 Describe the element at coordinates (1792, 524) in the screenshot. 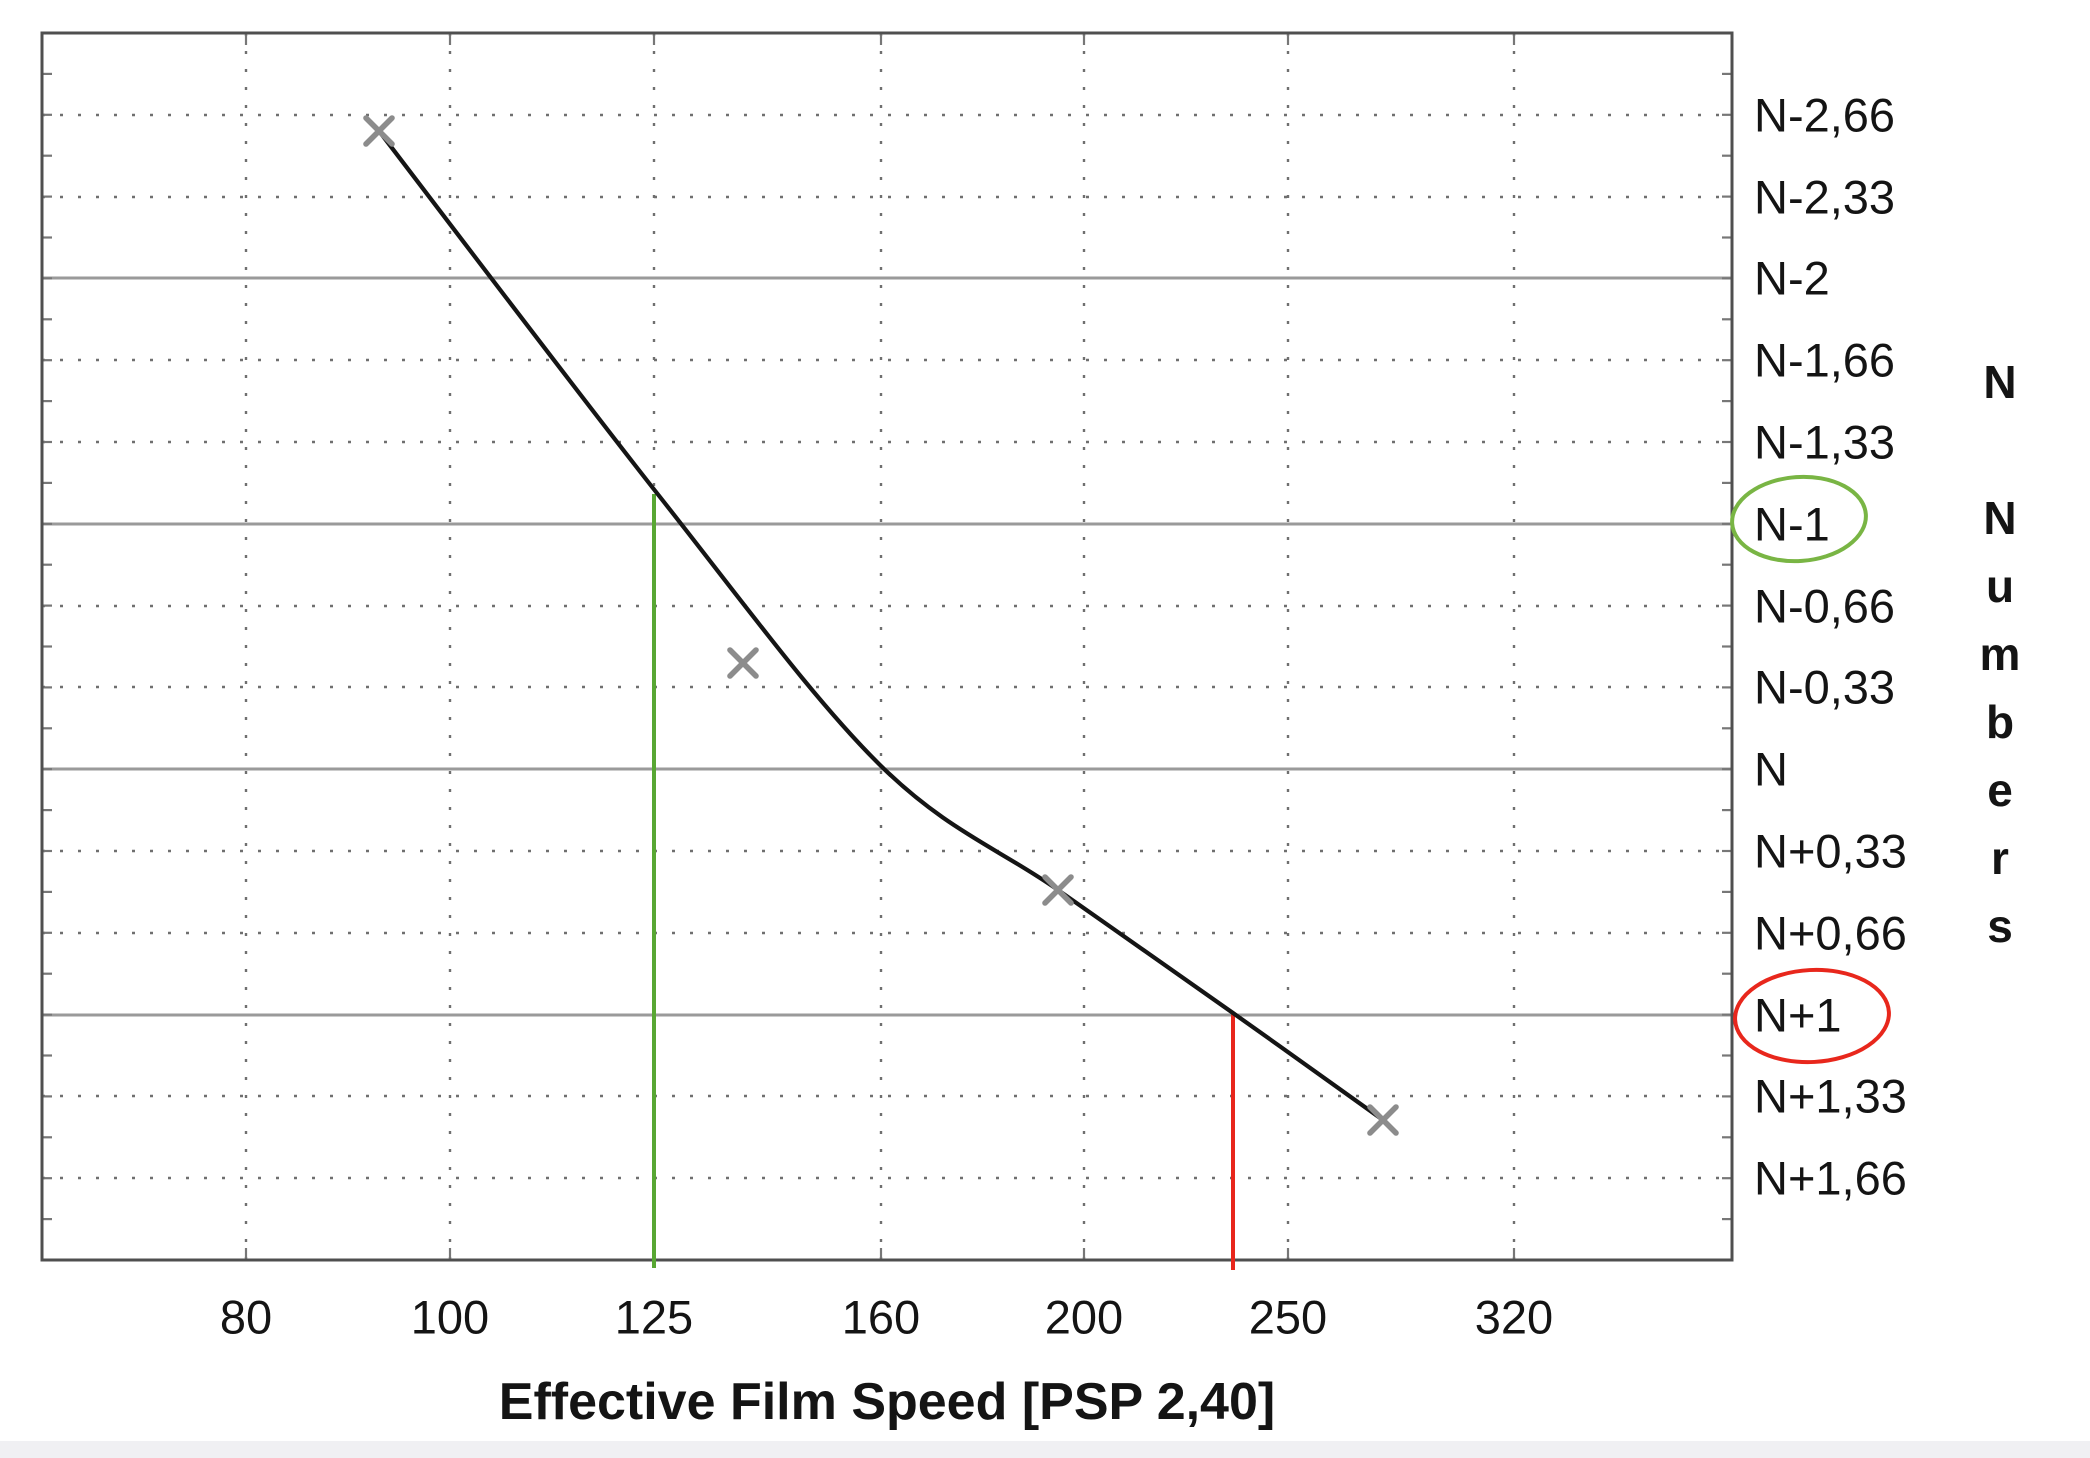

I see `y-label-circled-green: N-1` at that location.